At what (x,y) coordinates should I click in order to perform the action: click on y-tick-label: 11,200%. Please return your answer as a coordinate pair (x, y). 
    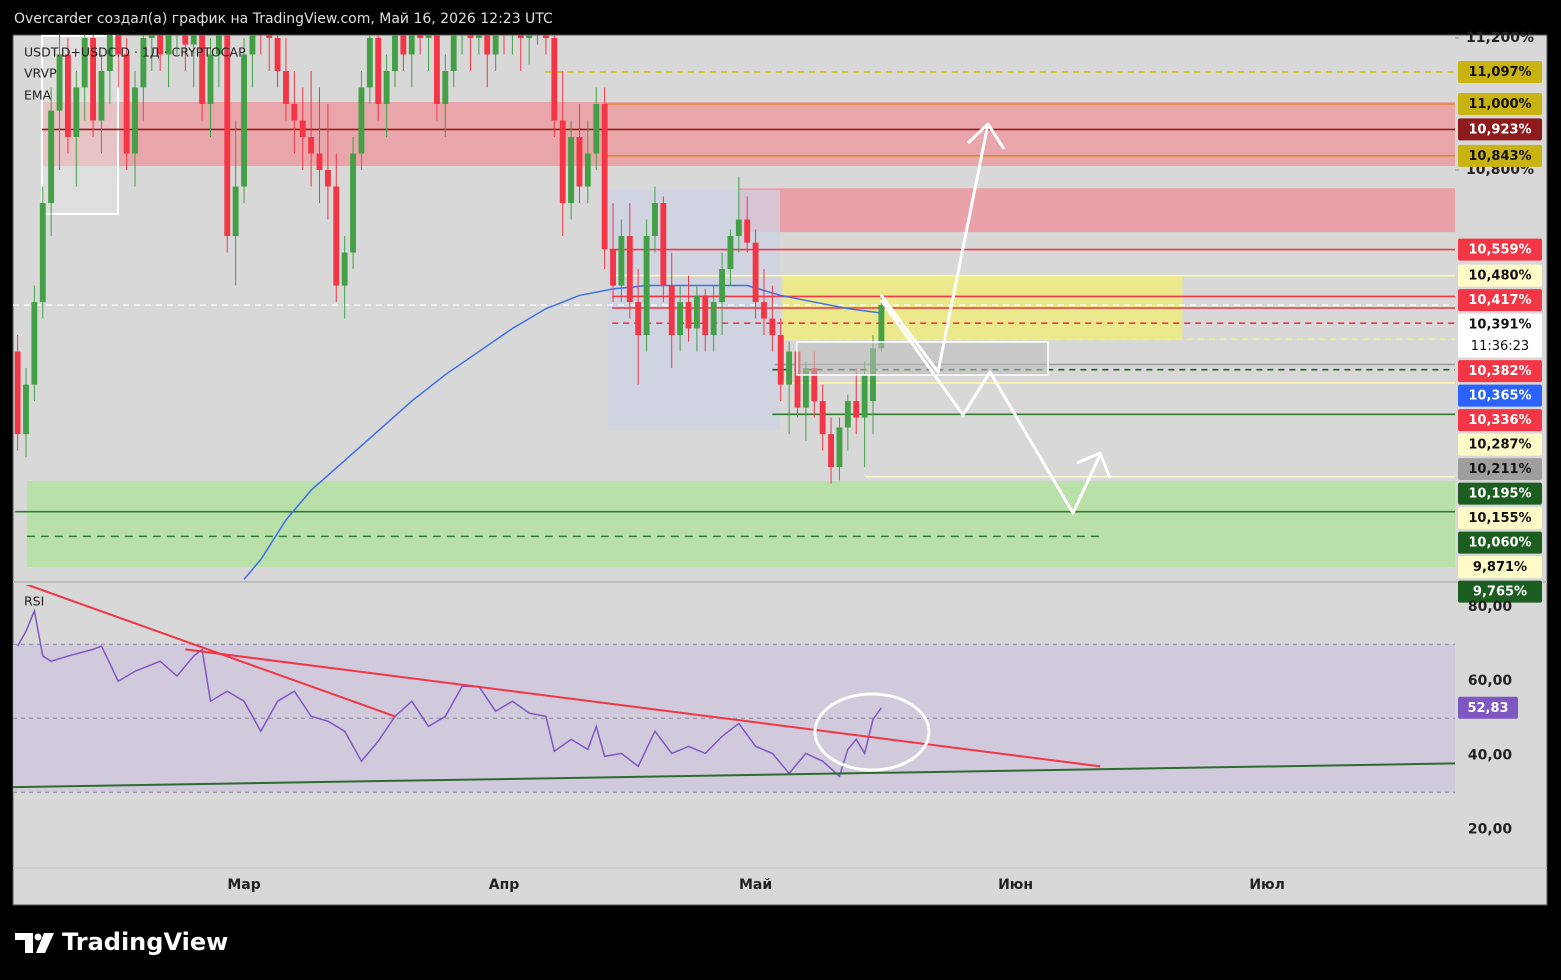
    Looking at the image, I should click on (1500, 38).